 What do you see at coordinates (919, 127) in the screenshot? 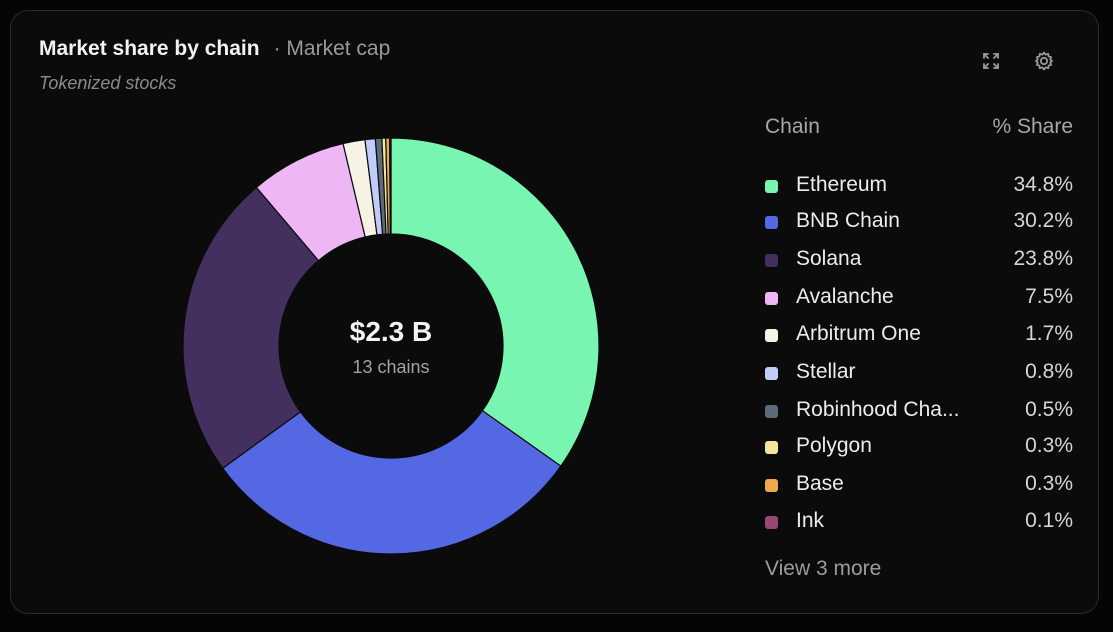
I see `legend-header: Chain % Share` at bounding box center [919, 127].